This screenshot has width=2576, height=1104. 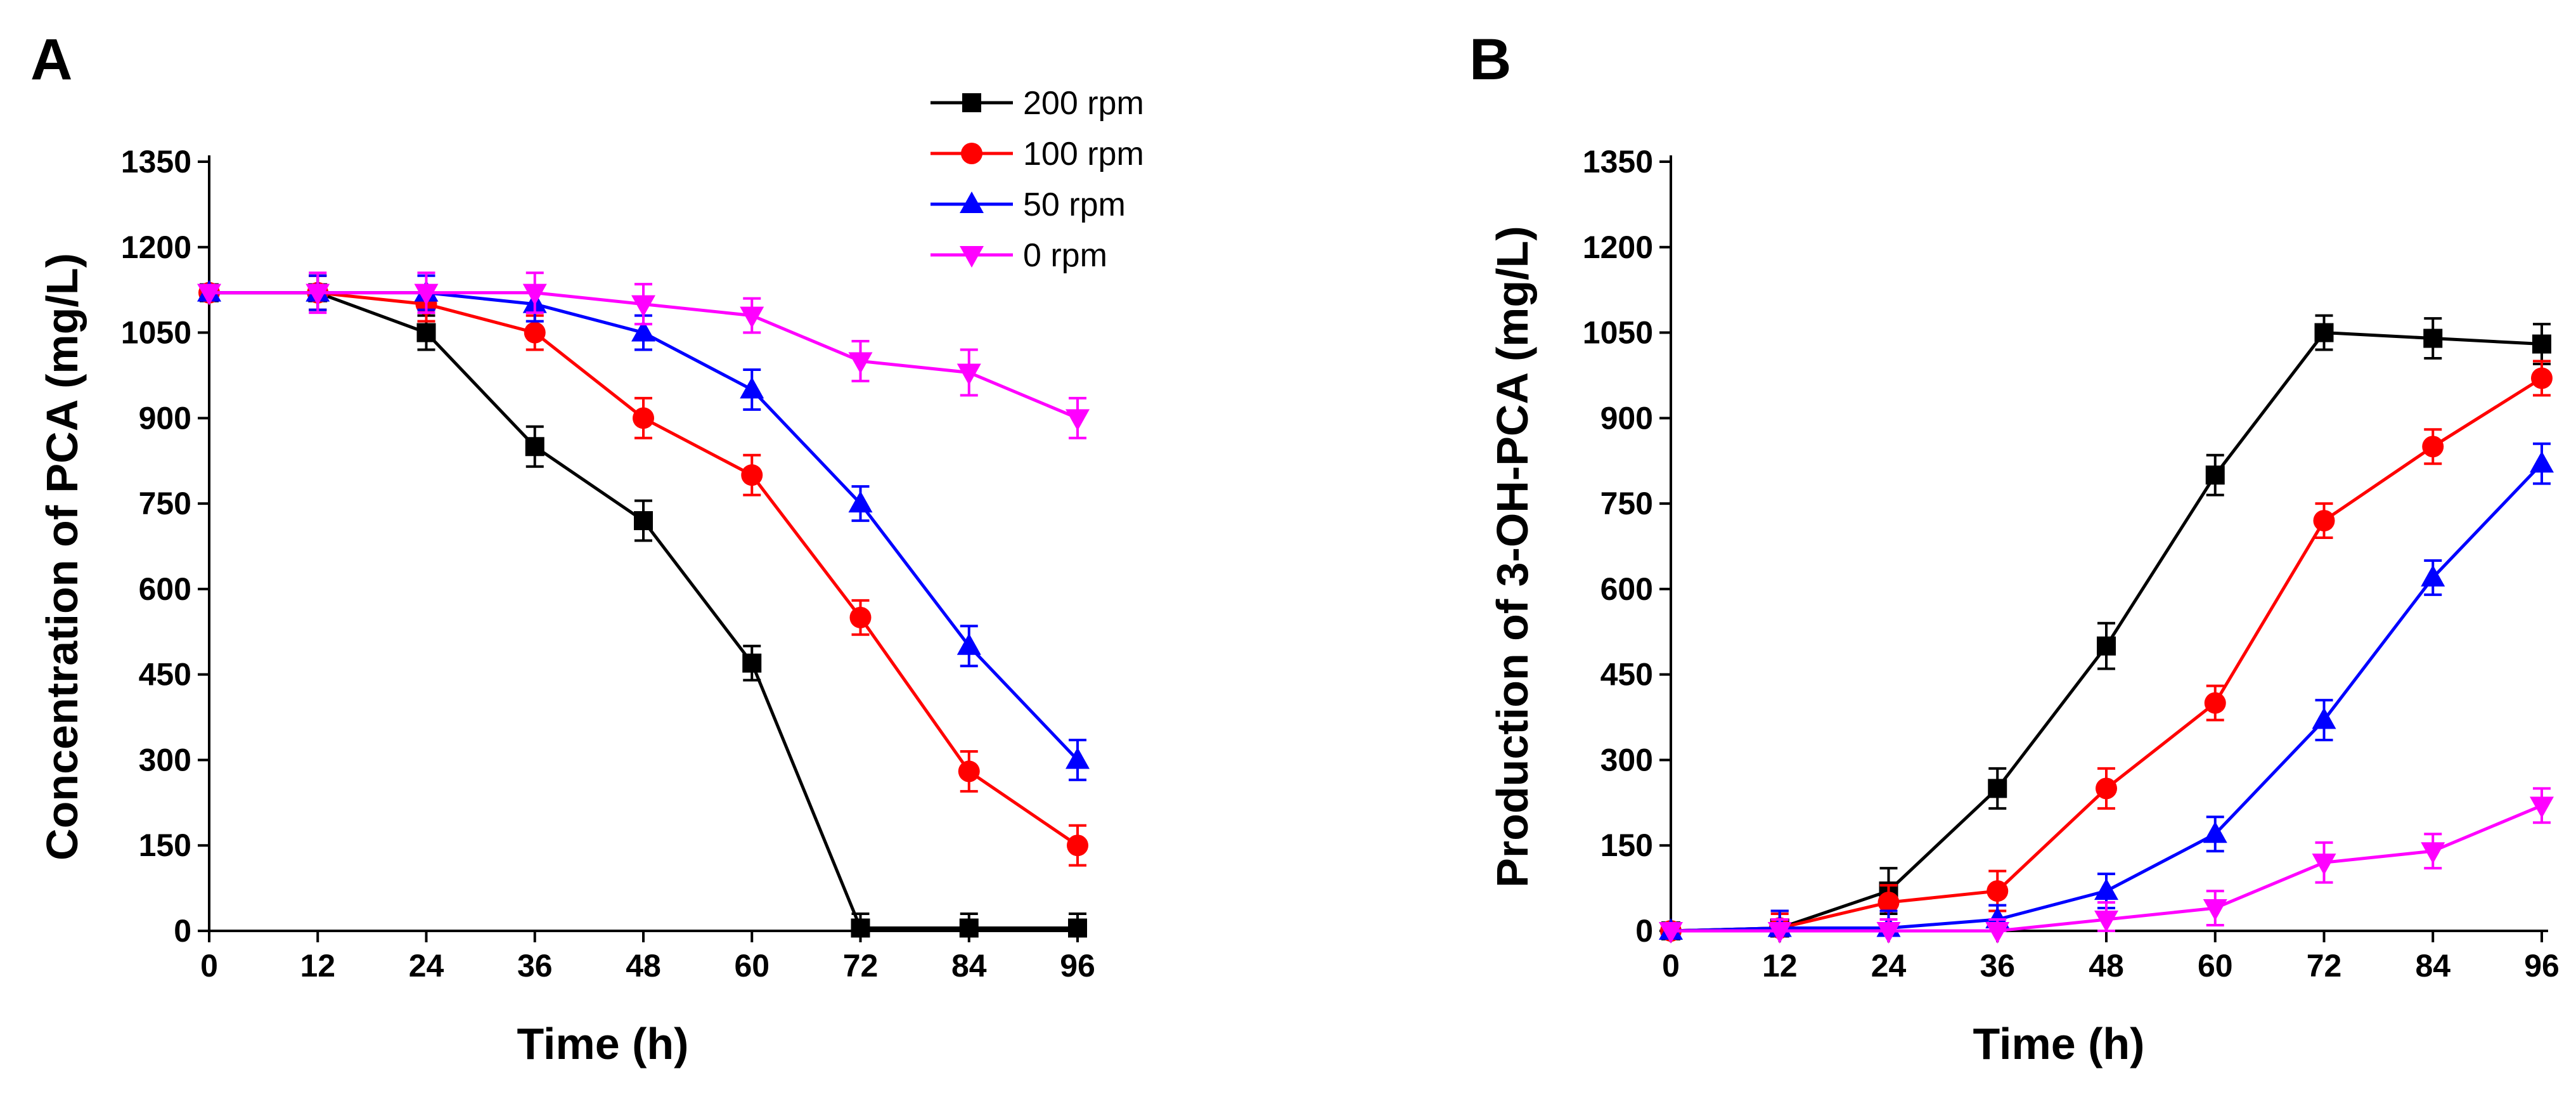 I want to click on x-tick-label: 84, so click(x=969, y=966).